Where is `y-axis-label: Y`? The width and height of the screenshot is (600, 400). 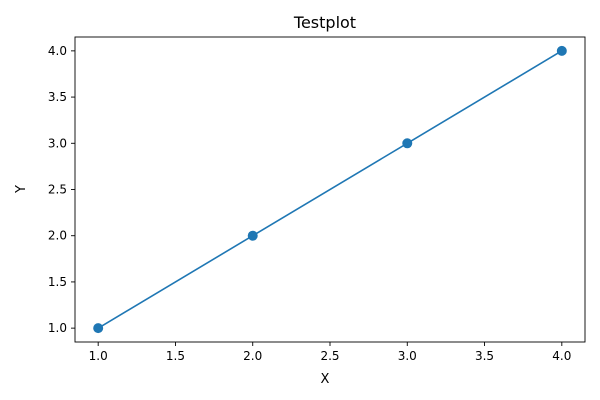 y-axis-label: Y is located at coordinates (21, 189).